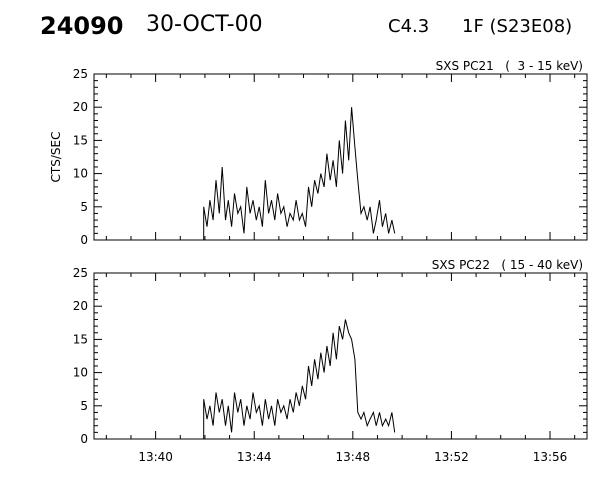  What do you see at coordinates (353, 457) in the screenshot?
I see `x-tick-label: 13:48` at bounding box center [353, 457].